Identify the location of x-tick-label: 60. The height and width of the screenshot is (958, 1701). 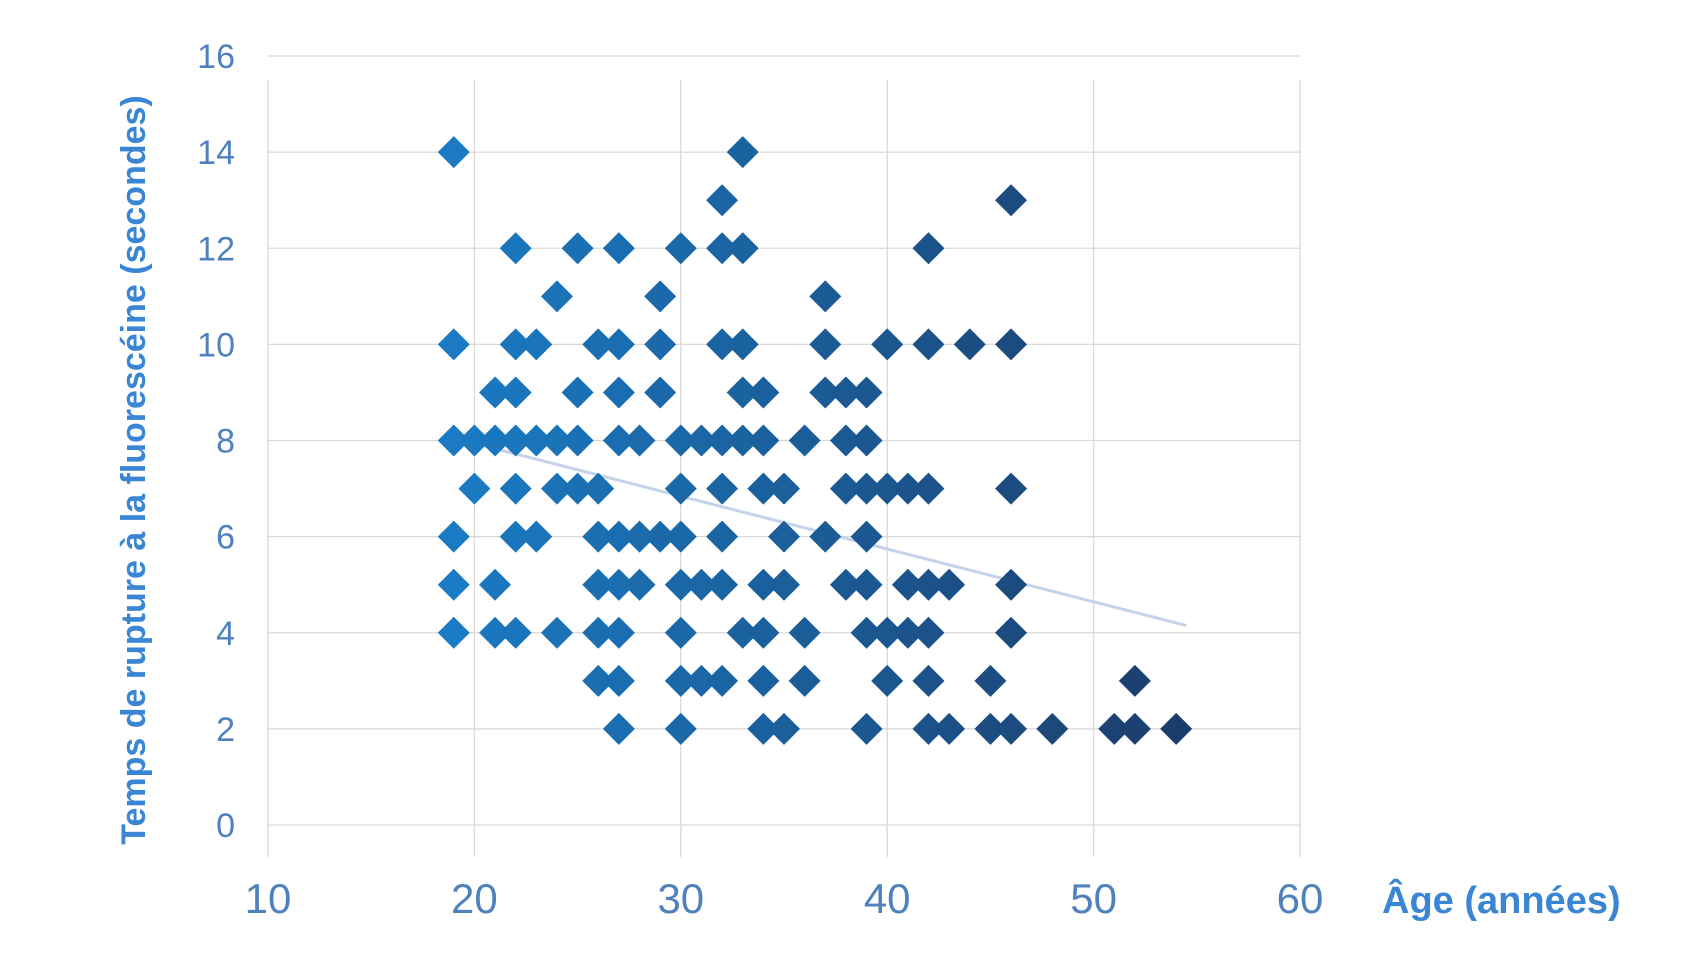
(1300, 898).